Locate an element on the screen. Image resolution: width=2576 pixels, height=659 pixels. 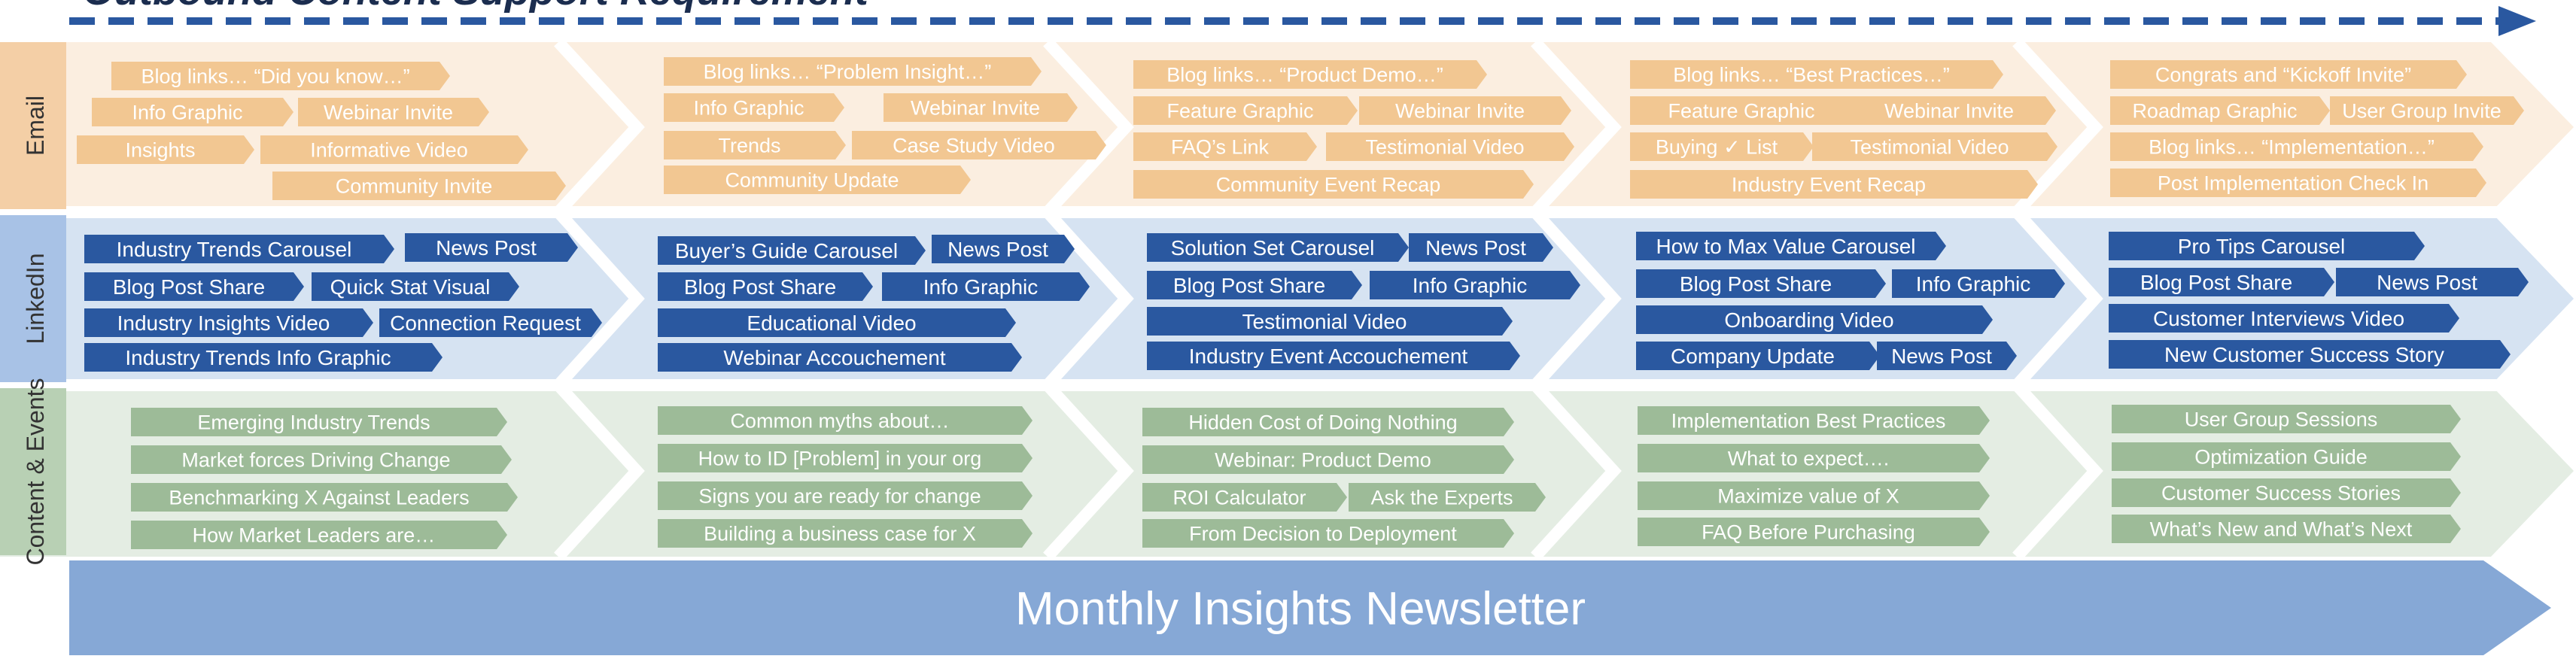
email-tag-label: Testimonial Video is located at coordinates (1929, 147).